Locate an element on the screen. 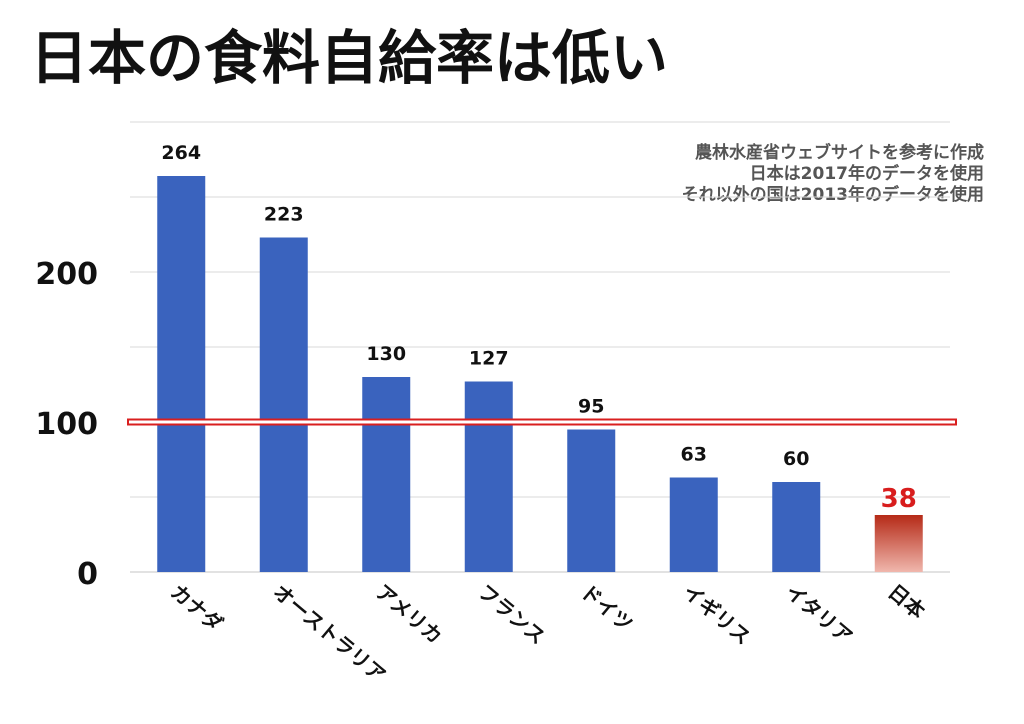  x-tick-label: イギリス is located at coordinates (717, 614).